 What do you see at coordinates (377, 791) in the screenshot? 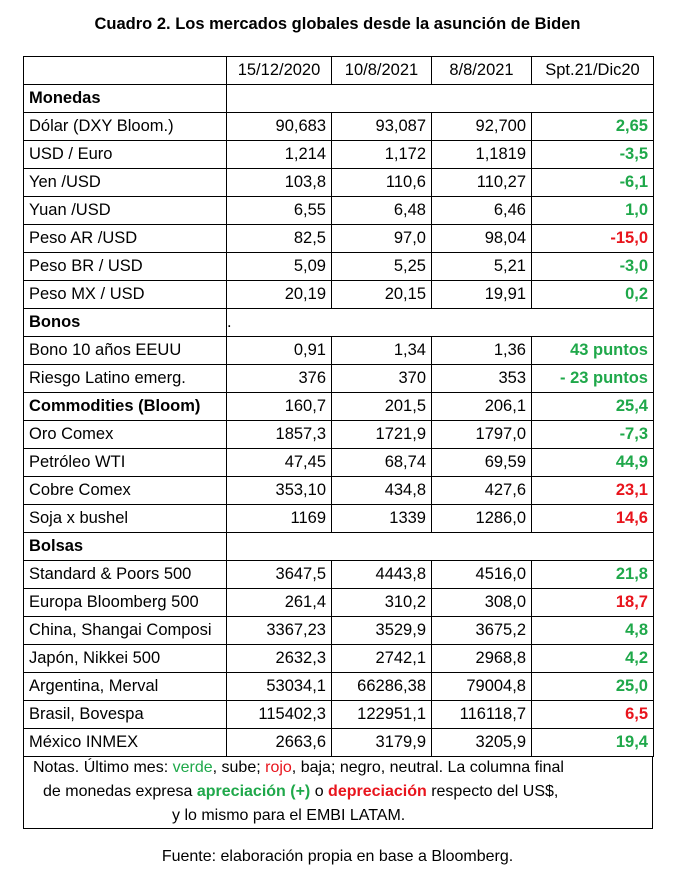
I see `note-depreciacion: depreciación` at bounding box center [377, 791].